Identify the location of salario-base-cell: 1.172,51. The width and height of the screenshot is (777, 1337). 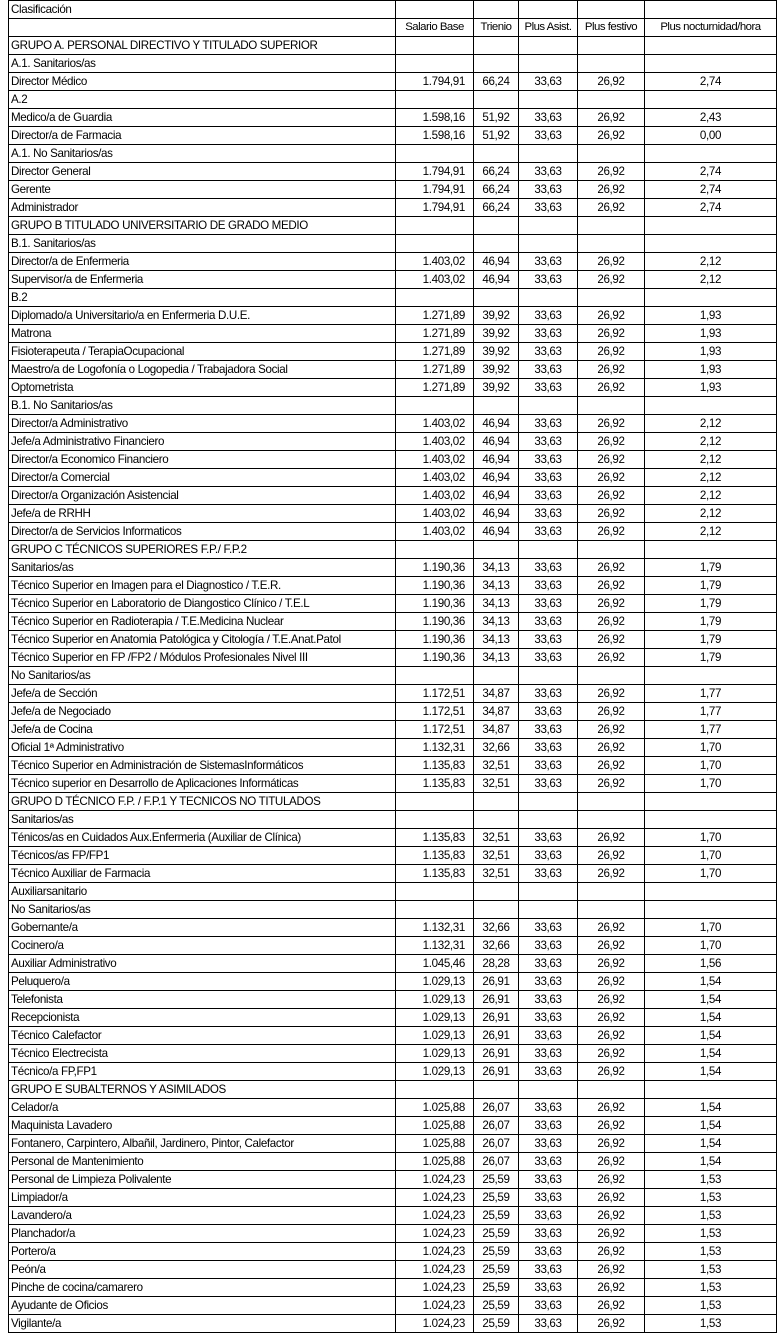
(434, 693).